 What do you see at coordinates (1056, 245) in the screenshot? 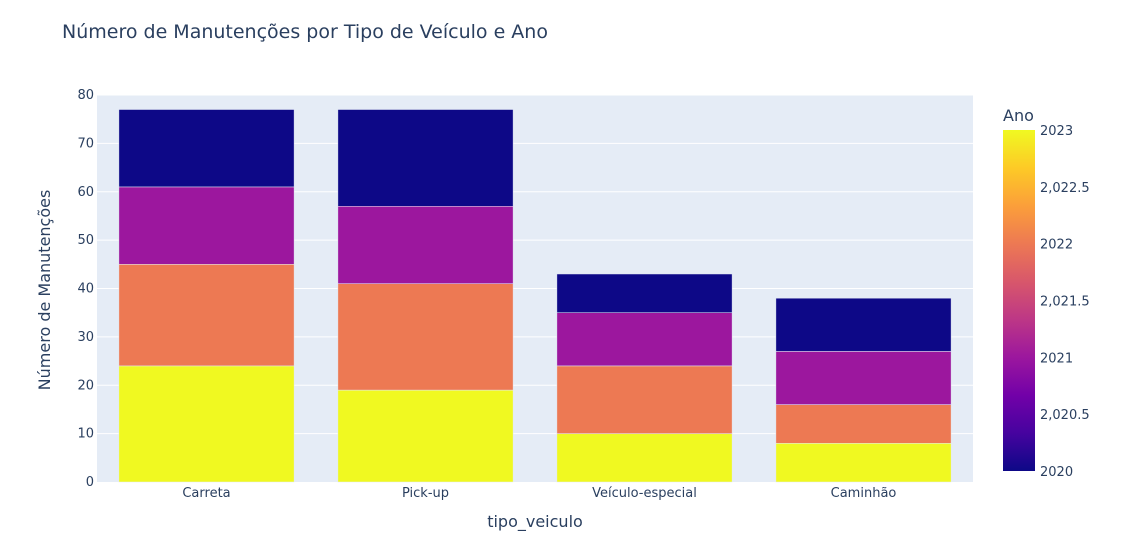
I see `colorbar-tick-label: 2022` at bounding box center [1056, 245].